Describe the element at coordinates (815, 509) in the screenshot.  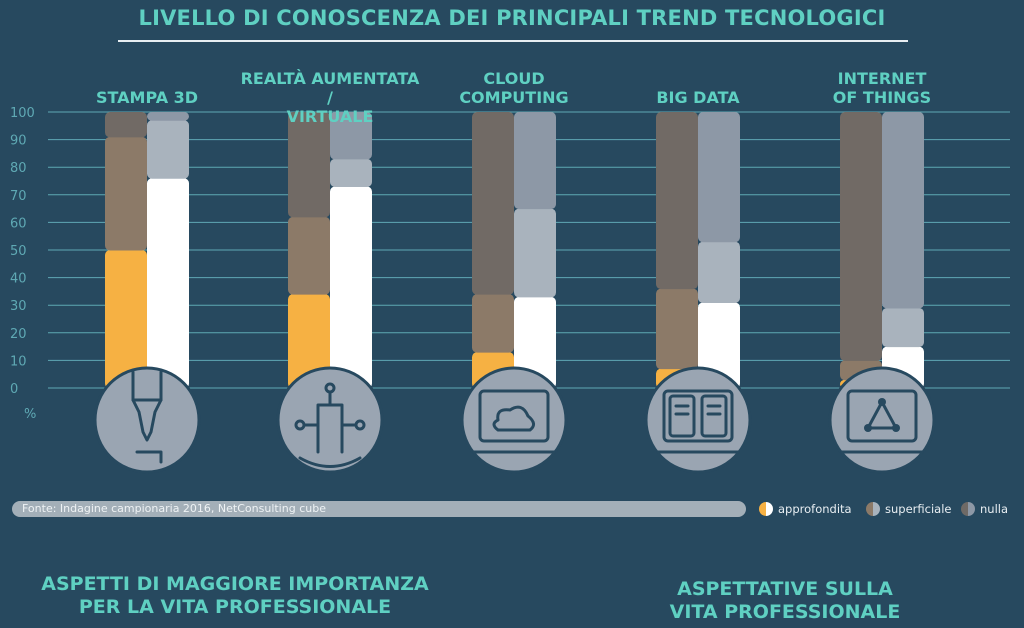
I see `legend-label-approfondita: approfondita` at that location.